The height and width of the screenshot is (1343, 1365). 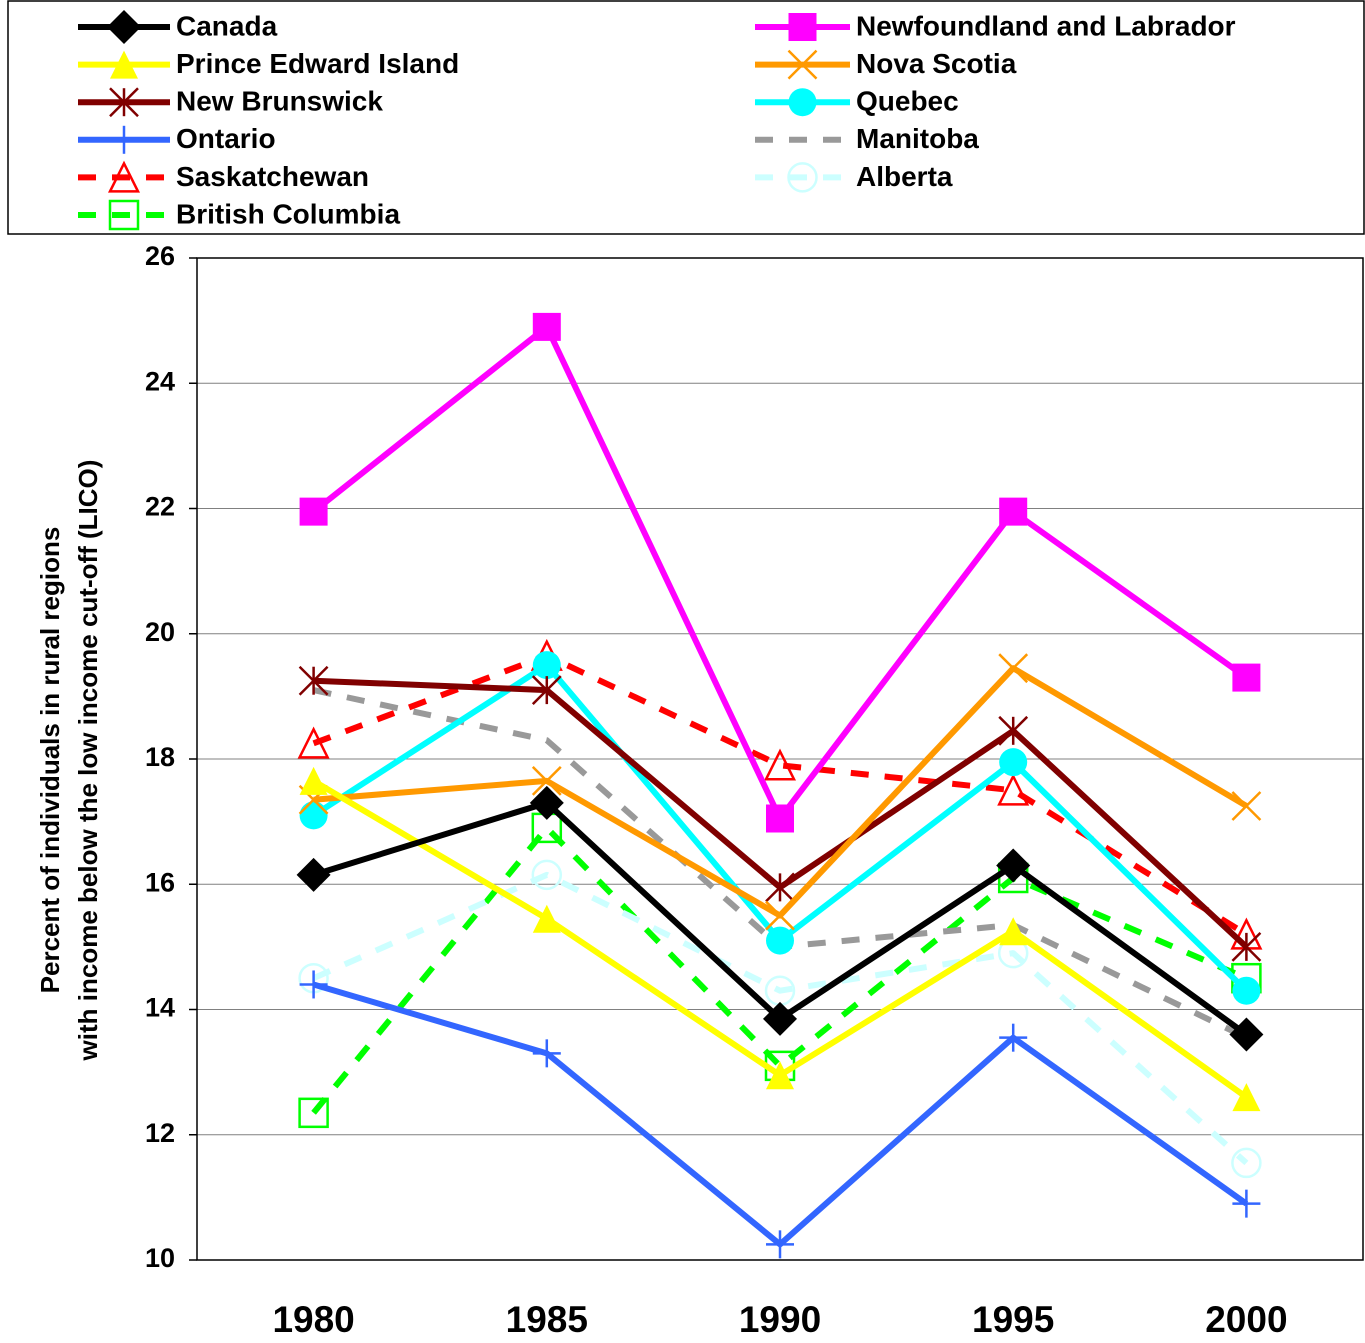 What do you see at coordinates (160, 882) in the screenshot?
I see `y-tick-label: 16` at bounding box center [160, 882].